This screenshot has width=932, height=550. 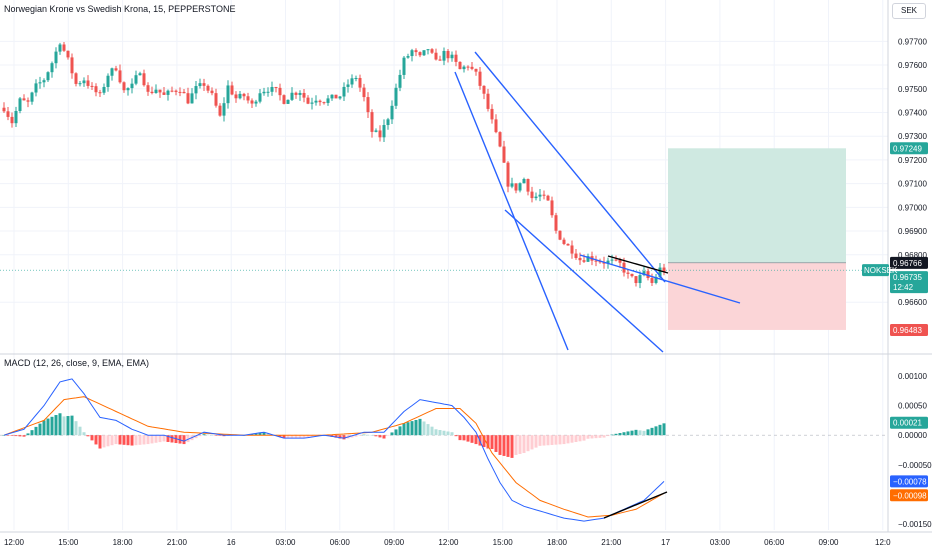 I want to click on time-tick-label: 17, so click(x=665, y=542).